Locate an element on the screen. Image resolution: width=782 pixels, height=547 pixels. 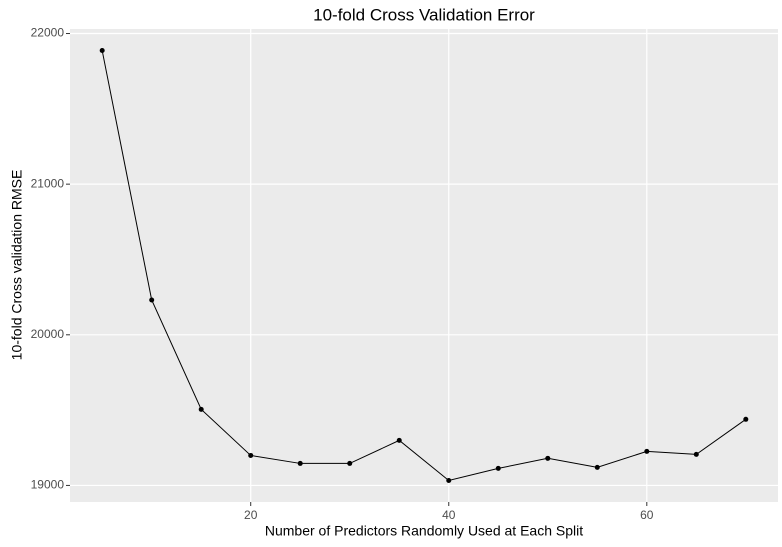
y-tick-label: 21000 is located at coordinates (48, 183).